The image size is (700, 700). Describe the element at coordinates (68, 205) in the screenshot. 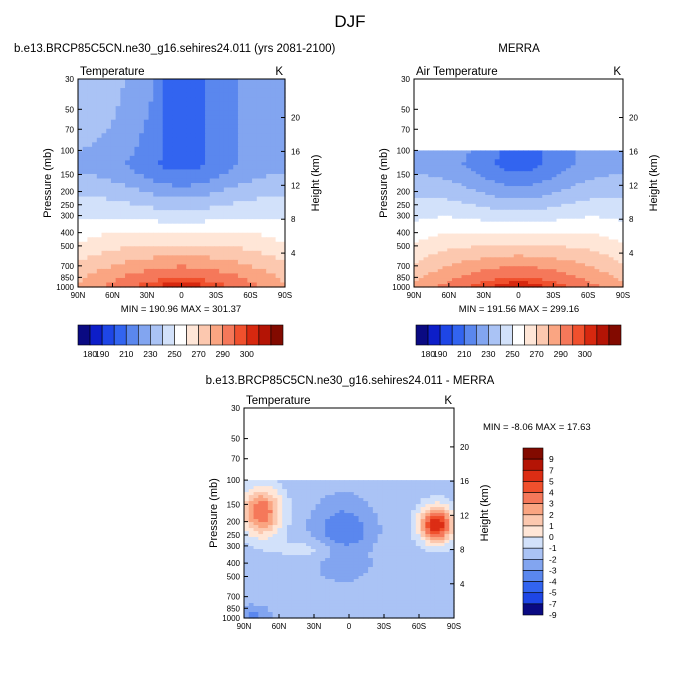

I see `y-tick-label: 250` at that location.